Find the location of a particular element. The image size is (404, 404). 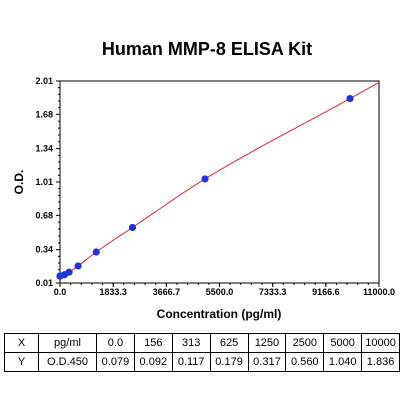

y-tick-label: 1.01 is located at coordinates (44, 182).